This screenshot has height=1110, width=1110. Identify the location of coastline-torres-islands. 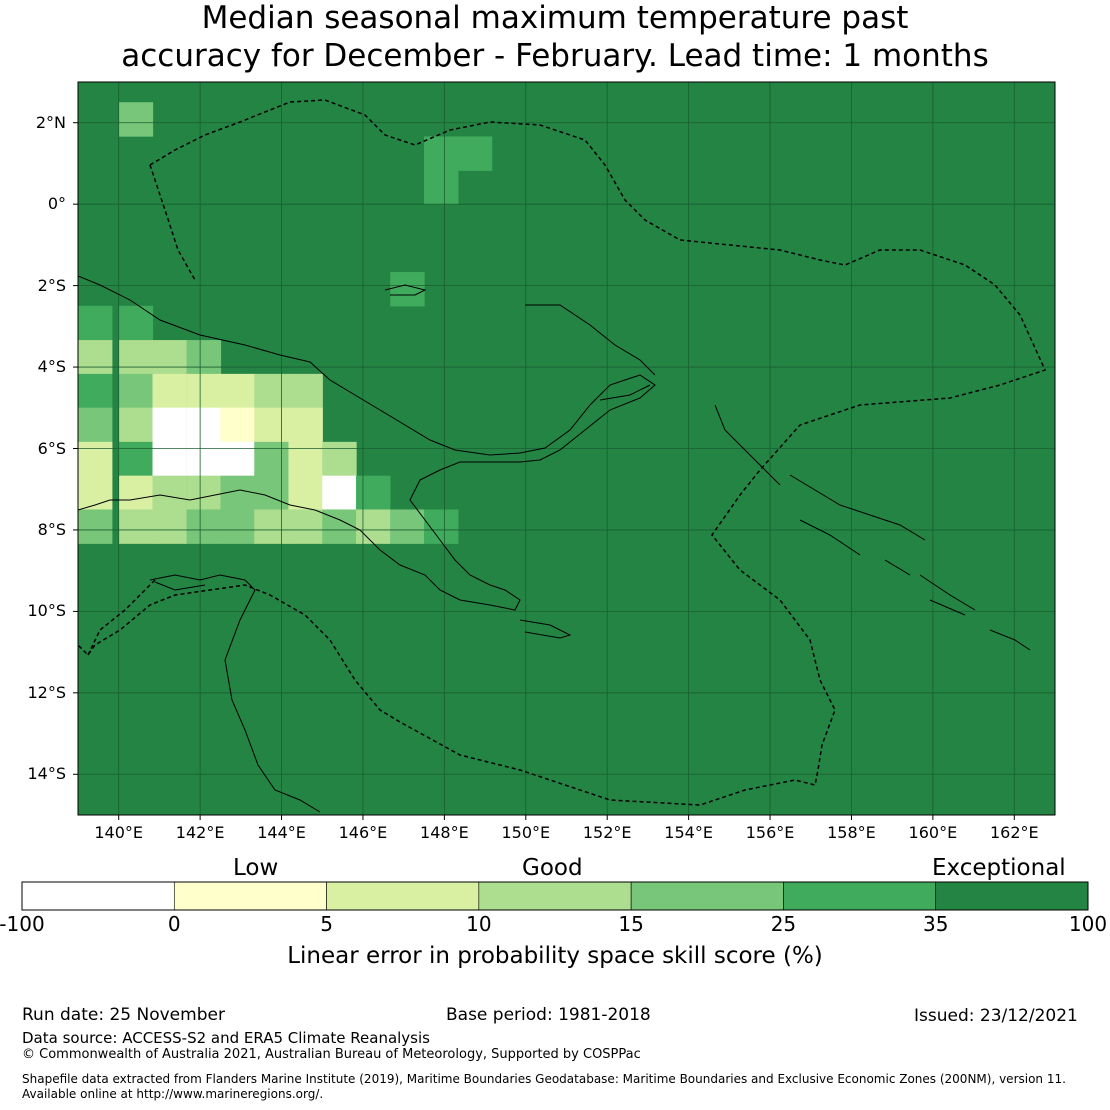
(180, 586).